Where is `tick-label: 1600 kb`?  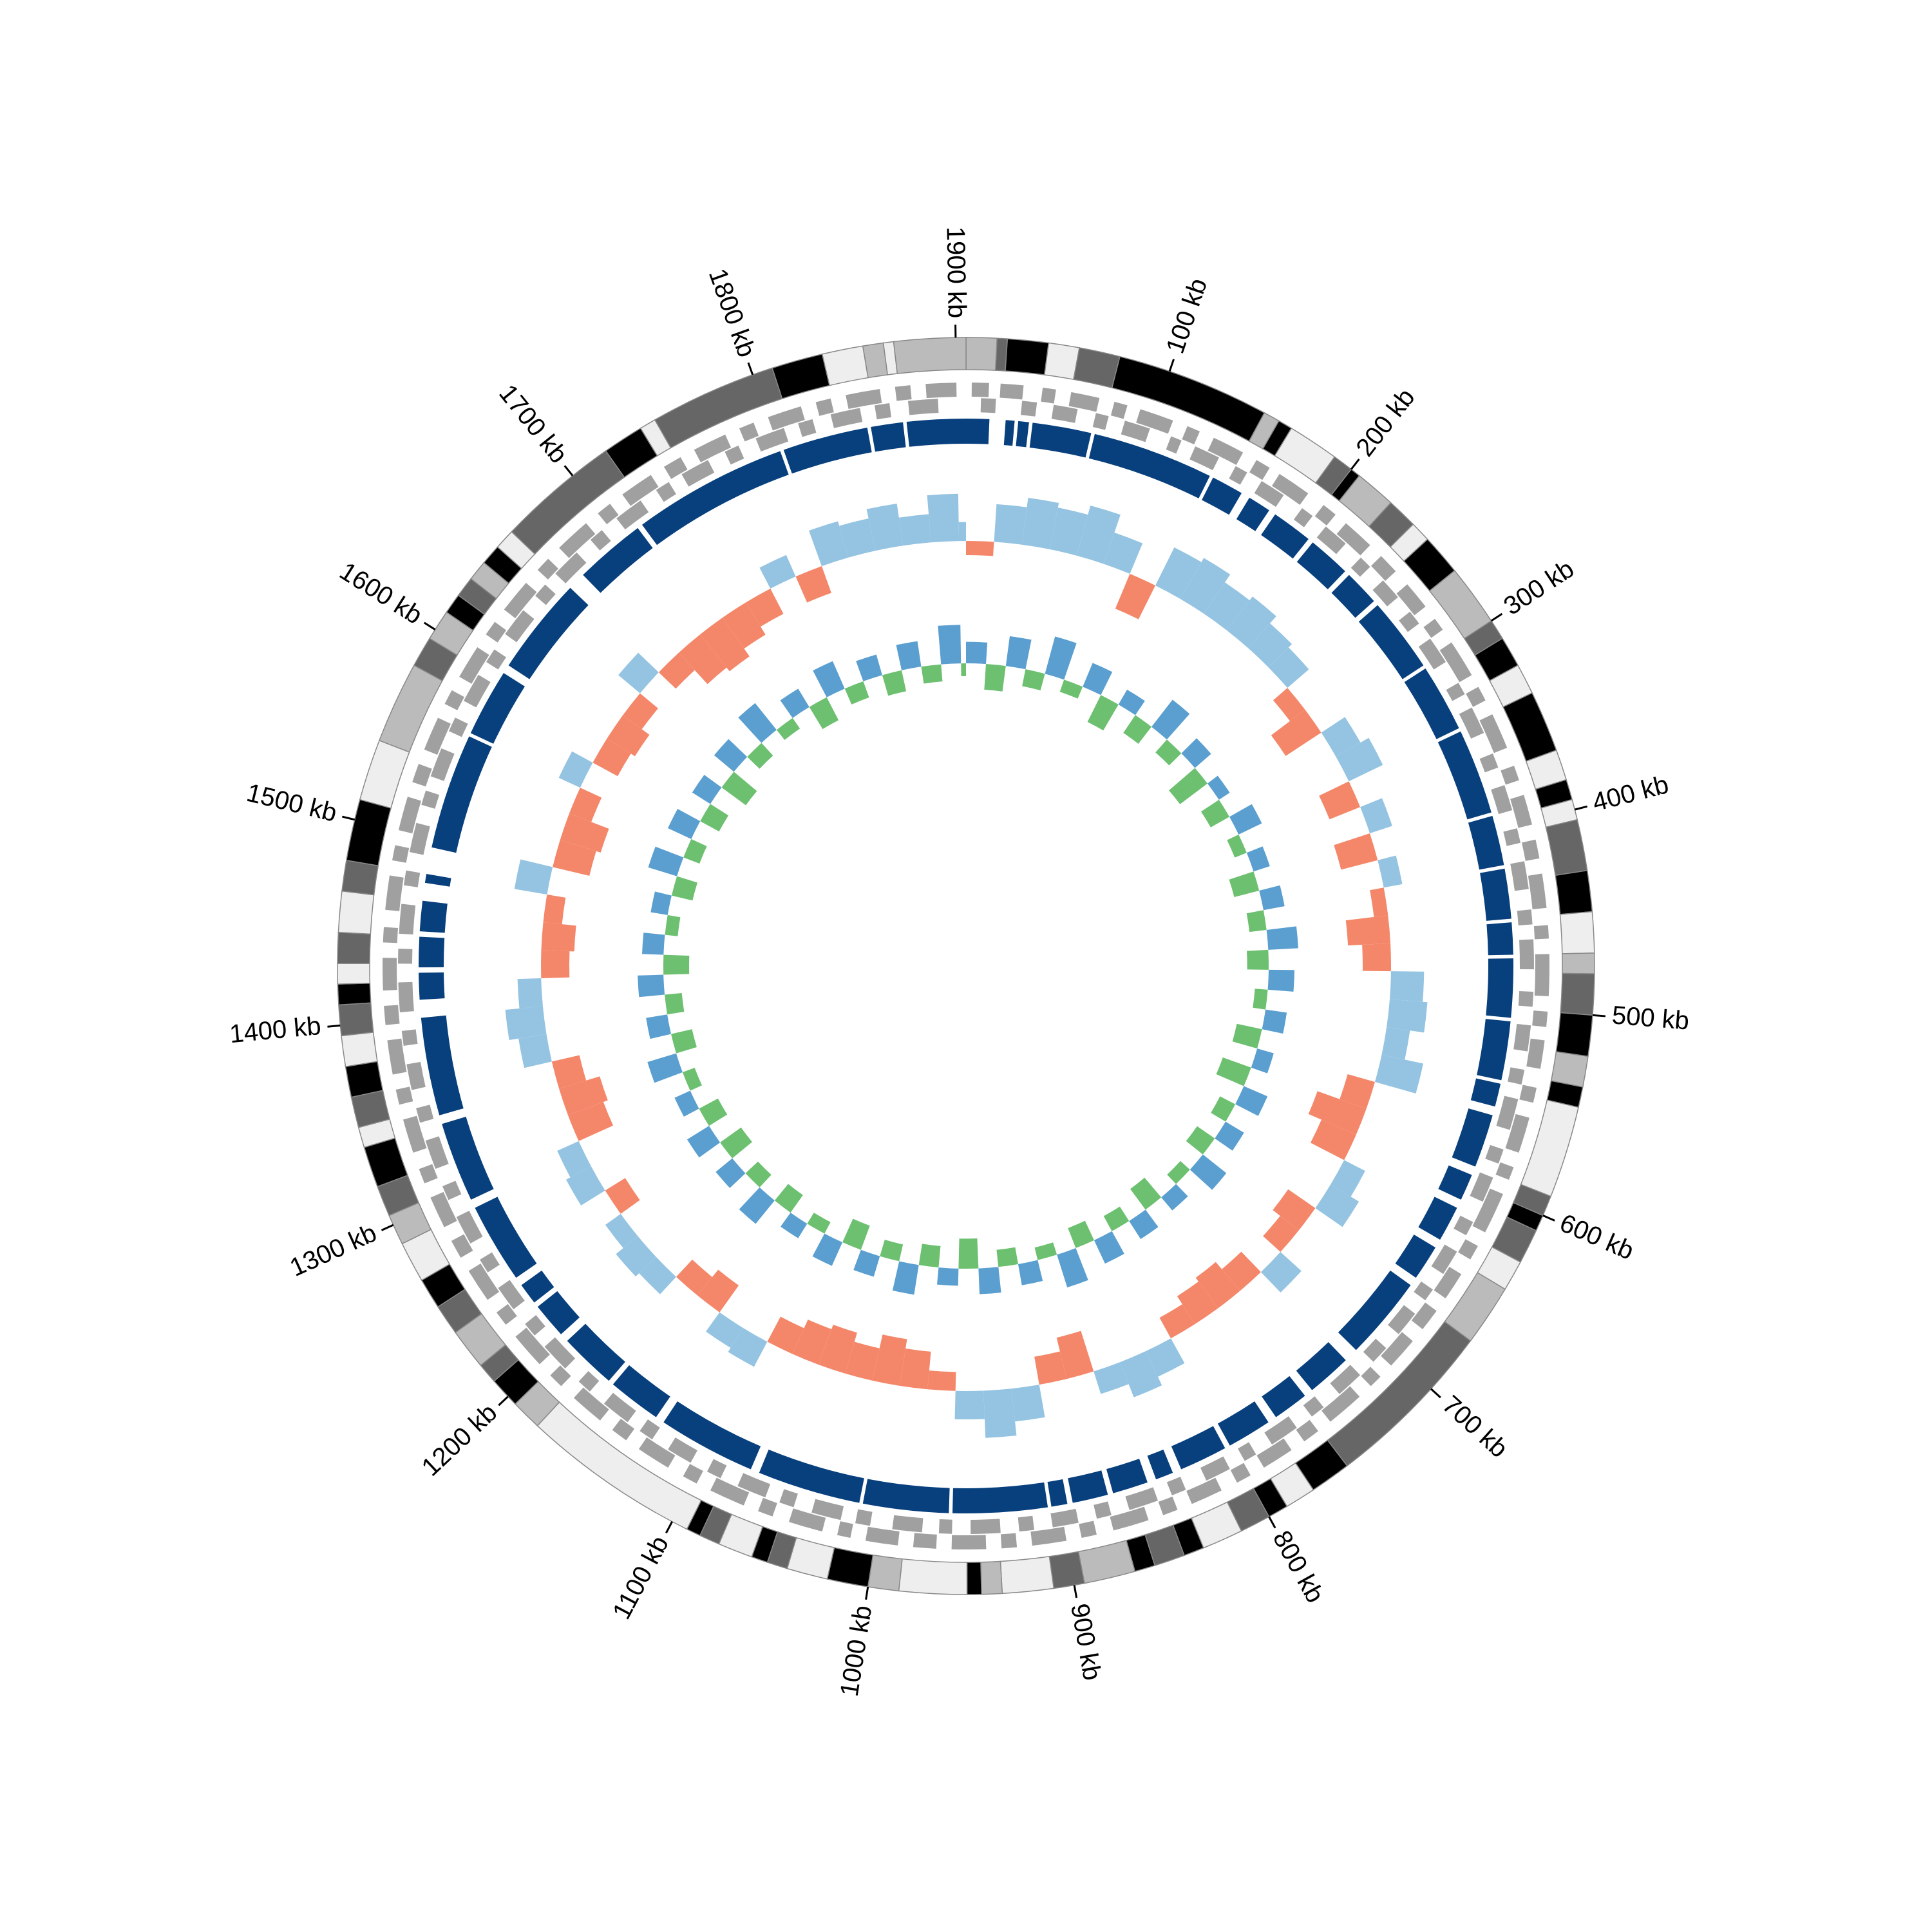
tick-label: 1600 kb is located at coordinates (382, 593).